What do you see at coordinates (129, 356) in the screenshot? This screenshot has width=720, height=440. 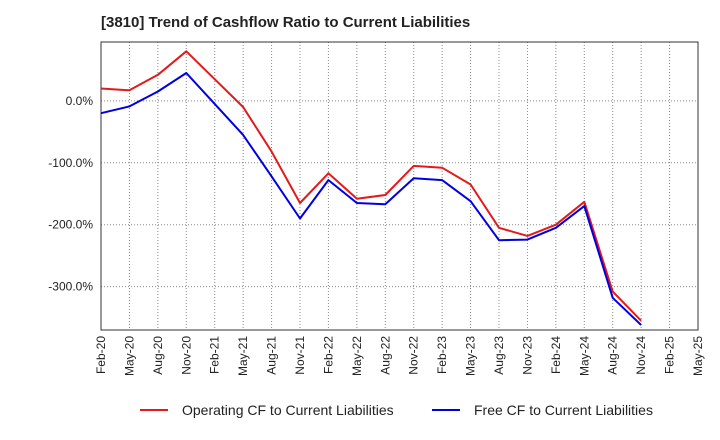 I see `x-tick-label: May-20` at bounding box center [129, 356].